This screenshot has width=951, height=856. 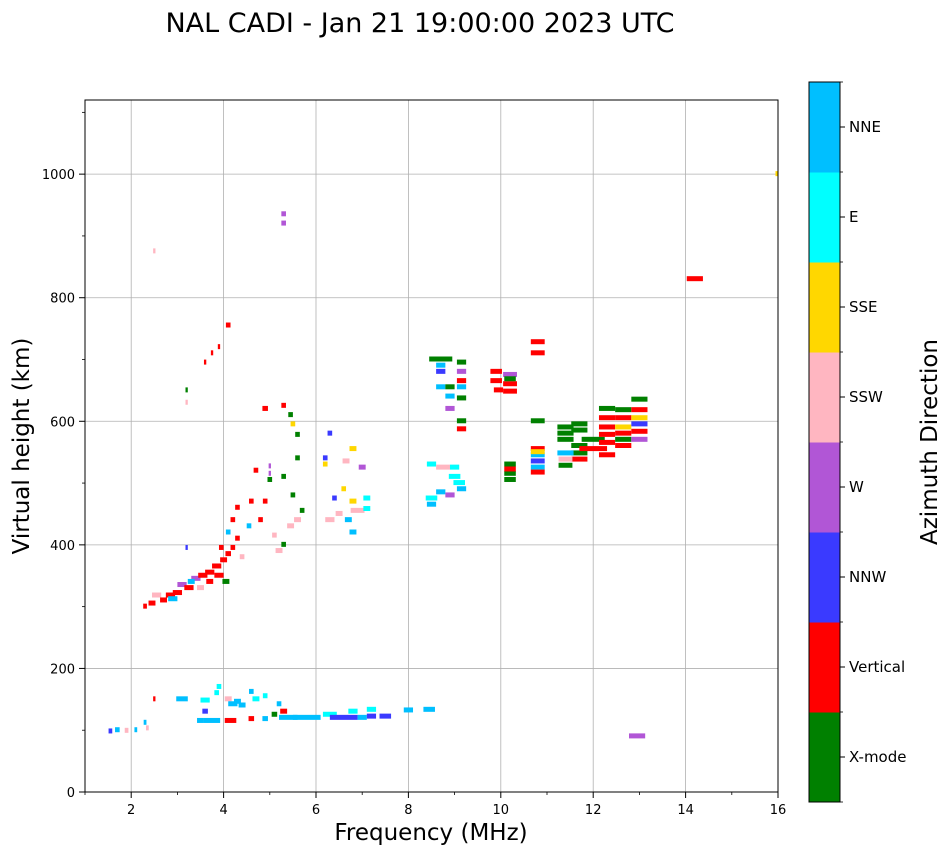 What do you see at coordinates (685, 810) in the screenshot?
I see `x-tick-label: 14` at bounding box center [685, 810].